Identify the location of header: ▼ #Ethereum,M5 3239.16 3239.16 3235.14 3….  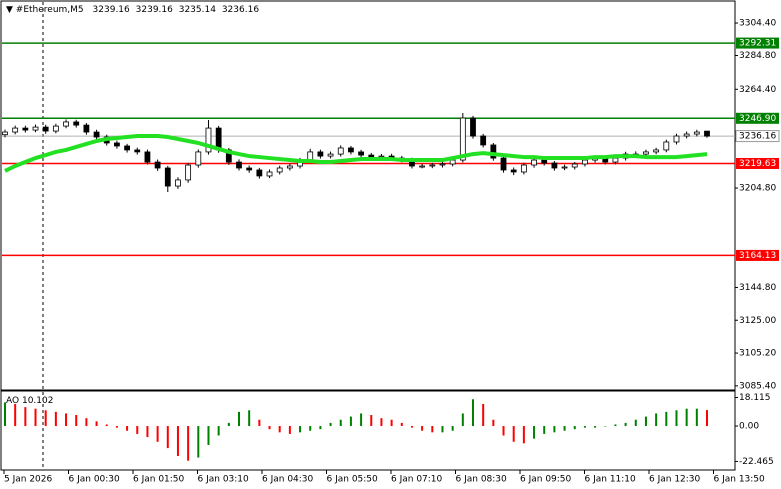
(132, 10).